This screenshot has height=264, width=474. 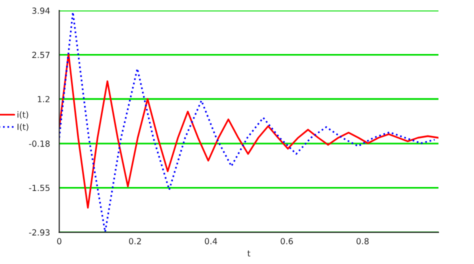 What do you see at coordinates (23, 115) in the screenshot?
I see `legend-label: i(t)` at bounding box center [23, 115].